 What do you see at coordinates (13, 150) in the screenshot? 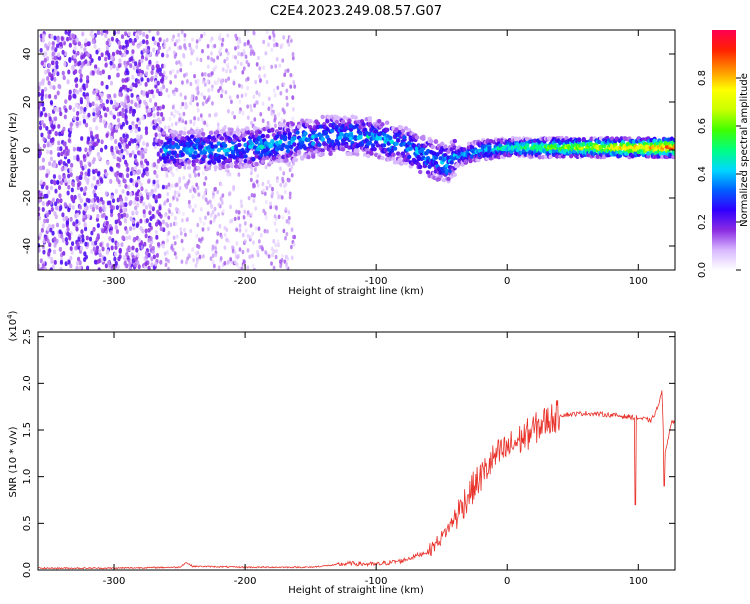
I see `spectrogram-y-label: Frequency (Hz)` at bounding box center [13, 150].